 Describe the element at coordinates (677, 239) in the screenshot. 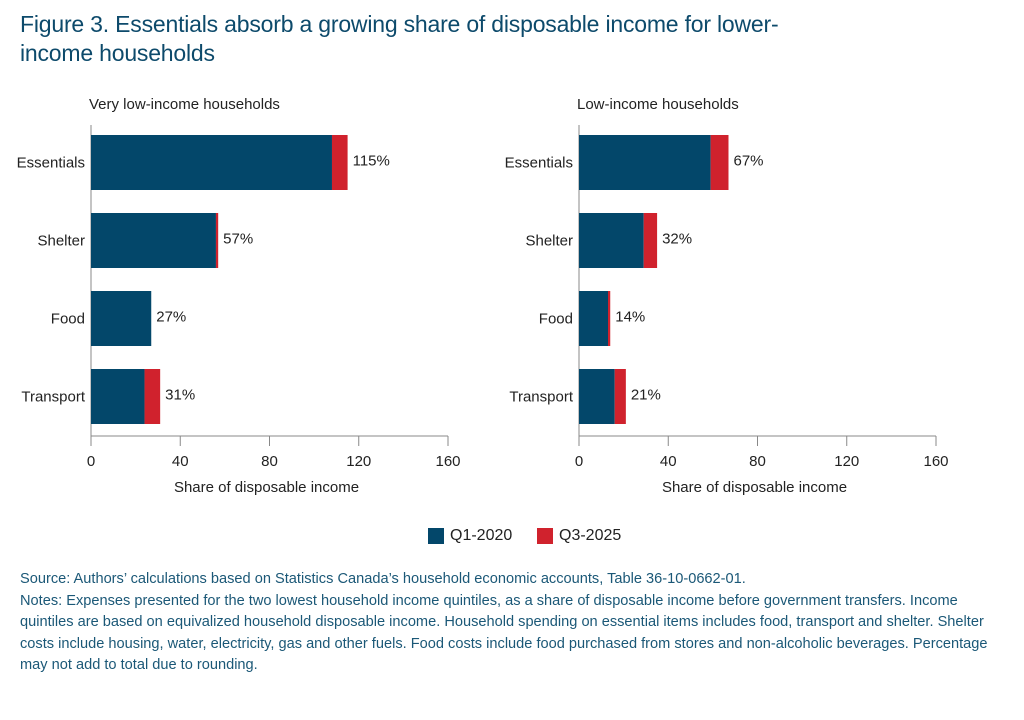

I see `data-label-shelter: 32%` at that location.